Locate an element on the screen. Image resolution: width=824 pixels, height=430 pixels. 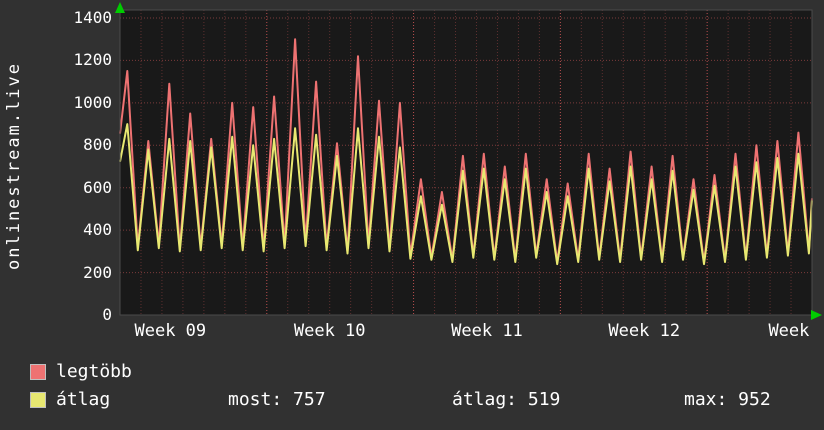
x-tick-label: Week is located at coordinates (789, 331).